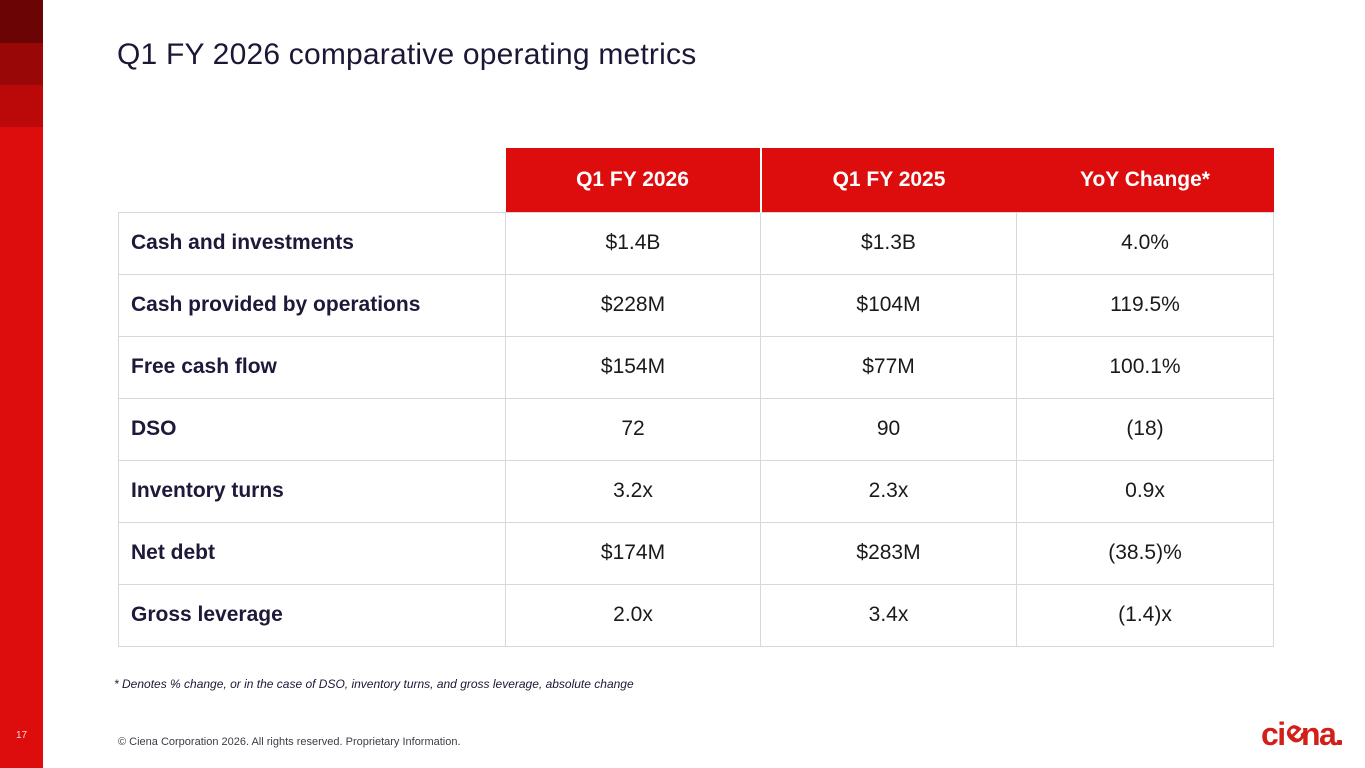 The height and width of the screenshot is (768, 1365). What do you see at coordinates (888, 243) in the screenshot?
I see `cell-fy2025: $1.3B` at bounding box center [888, 243].